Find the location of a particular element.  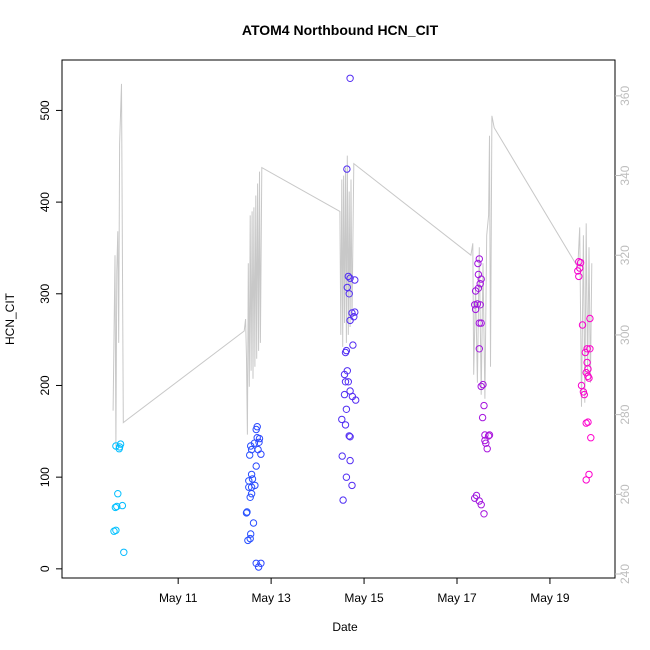

x-tick-label: May 13 is located at coordinates (271, 598).